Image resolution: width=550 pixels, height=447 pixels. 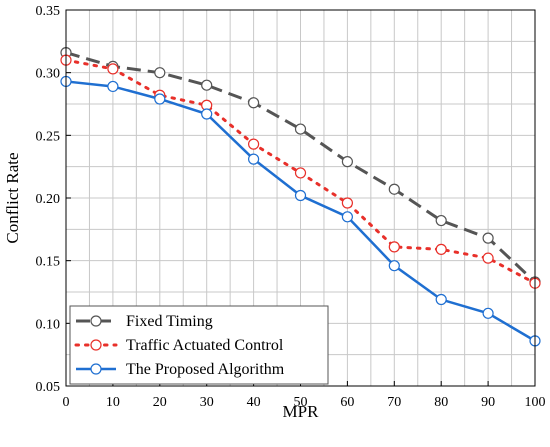 What do you see at coordinates (48, 262) in the screenshot?
I see `y-tick-label: 0.15` at bounding box center [48, 262].